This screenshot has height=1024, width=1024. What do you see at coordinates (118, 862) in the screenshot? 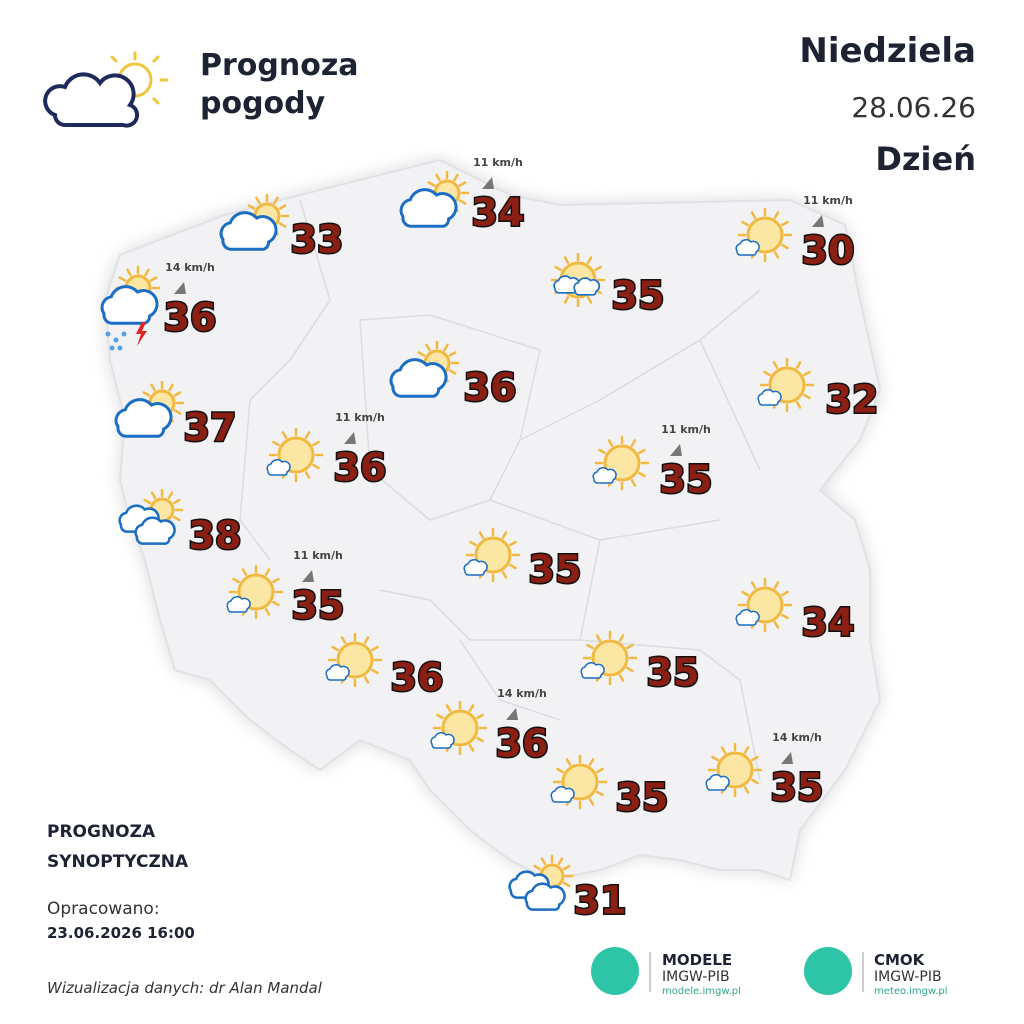
I see `forecast-type: SYNOPTYCZNA` at bounding box center [118, 862].